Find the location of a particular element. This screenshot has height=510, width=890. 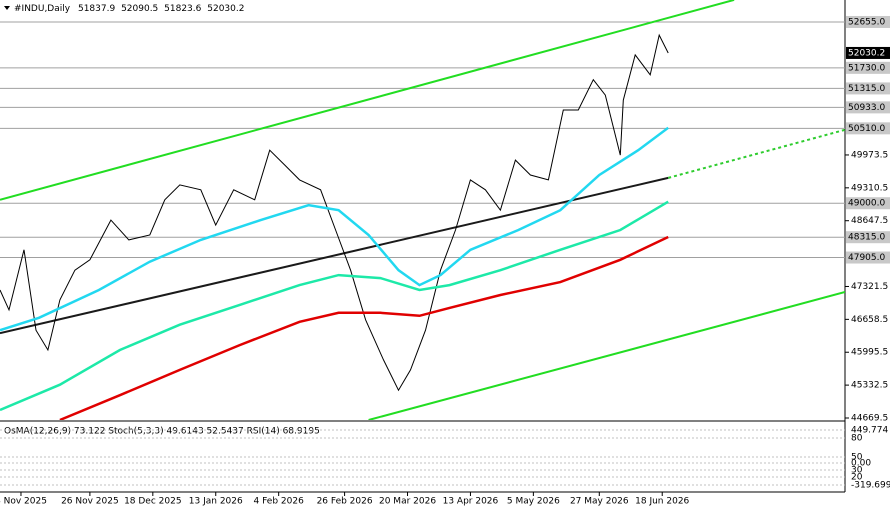

low: 51823.6 is located at coordinates (182, 9).